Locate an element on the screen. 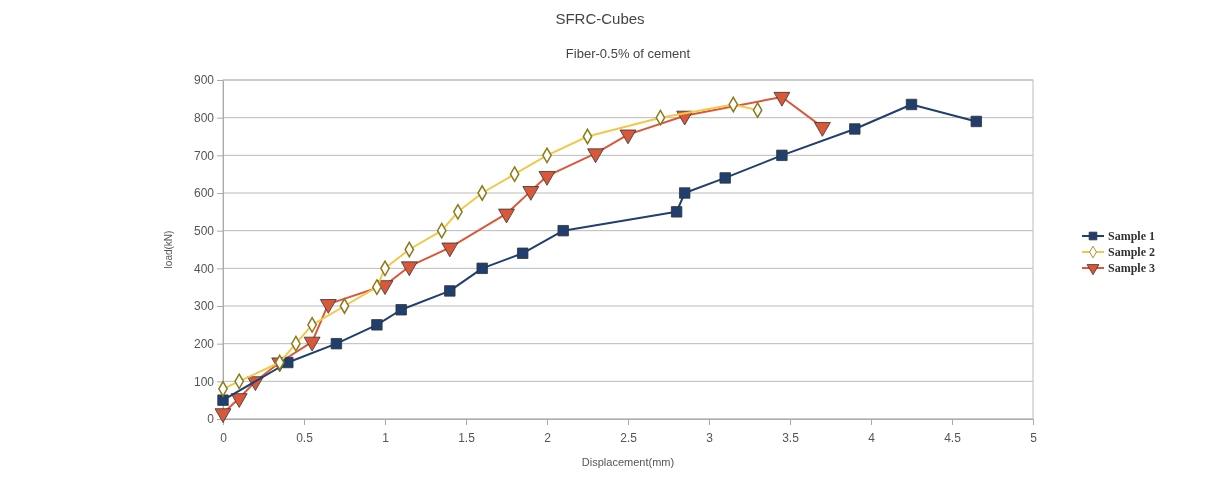  x-tick-label: 2 is located at coordinates (548, 438).